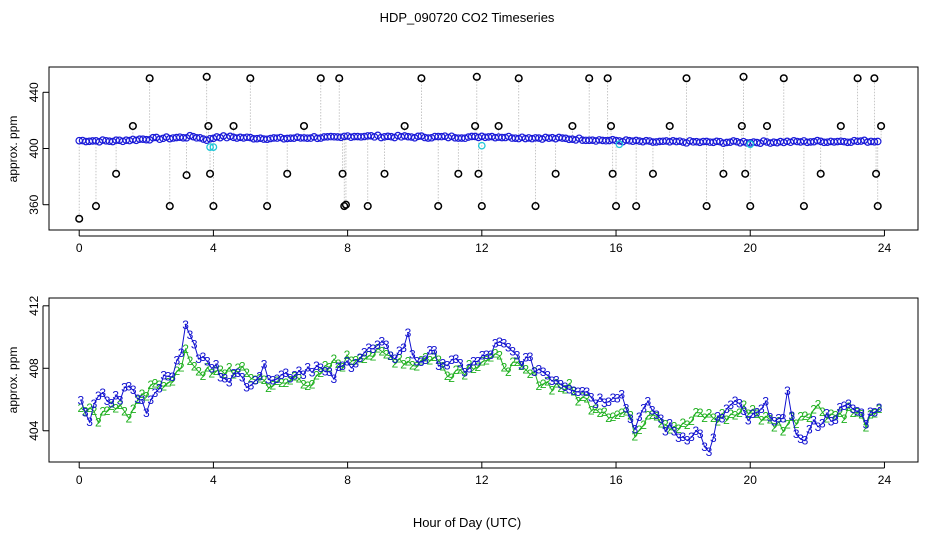 The height and width of the screenshot is (545, 936). Describe the element at coordinates (751, 248) in the screenshot. I see `top-x-tick-label: 20` at that location.